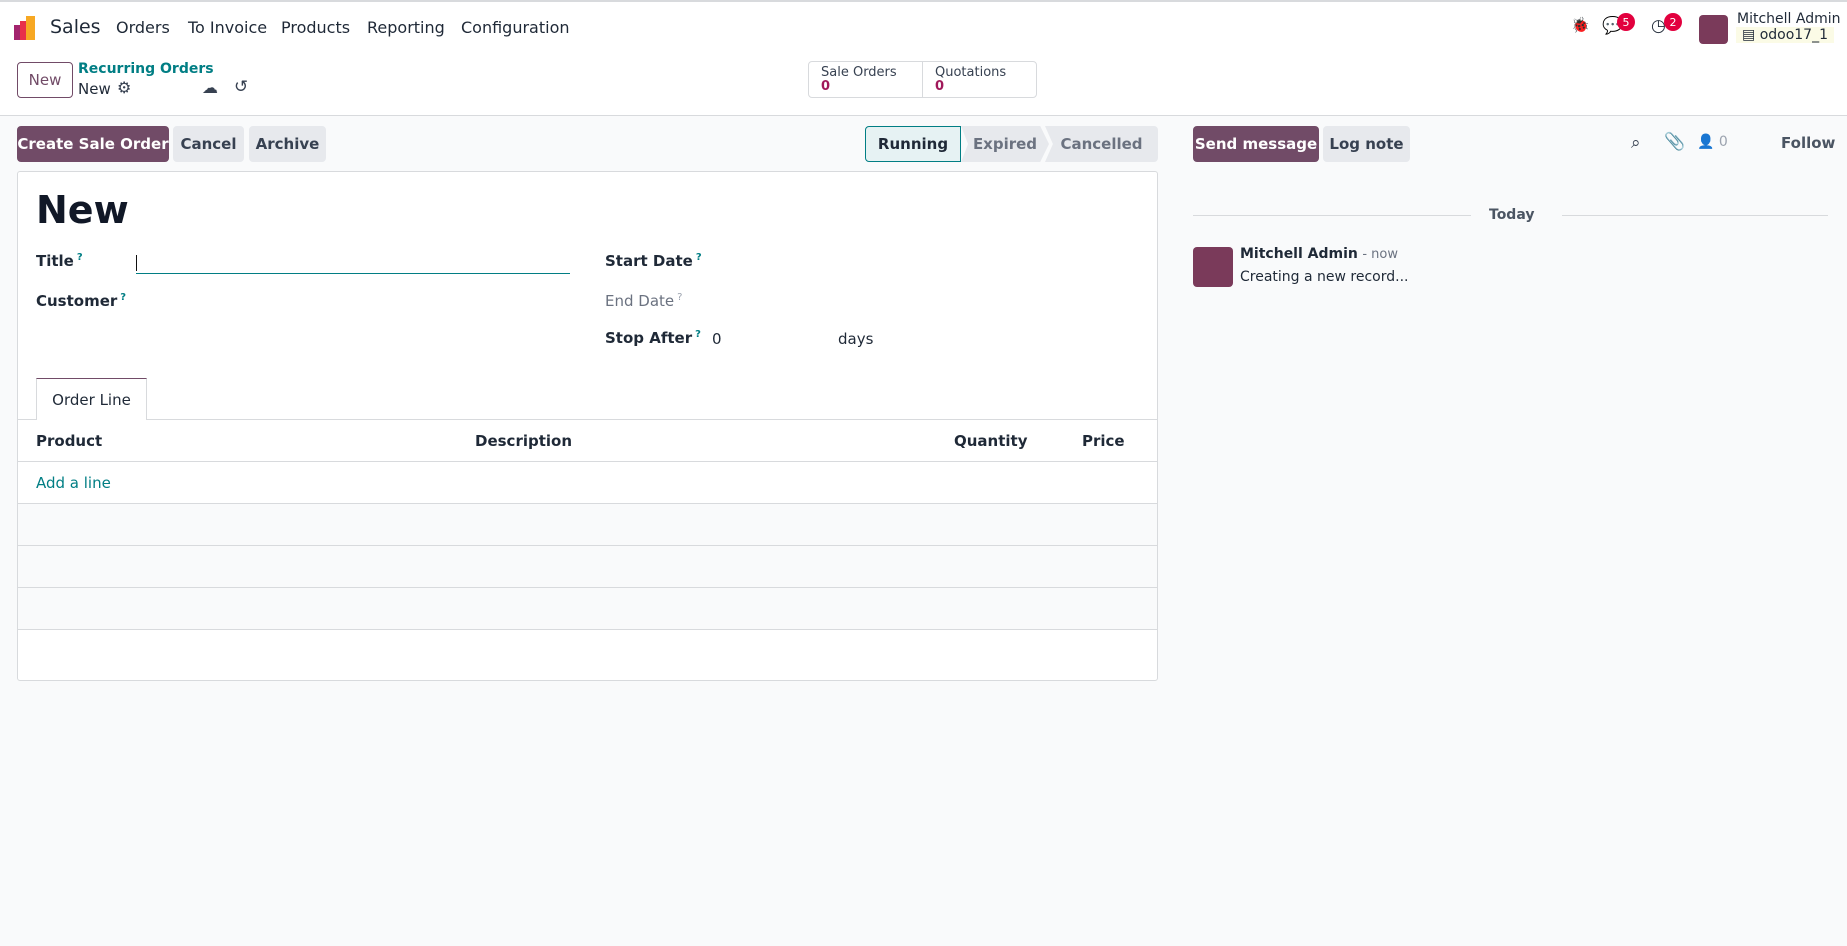 This screenshot has height=946, width=1847. What do you see at coordinates (971, 72) in the screenshot?
I see `stat-label: Quotations` at bounding box center [971, 72].